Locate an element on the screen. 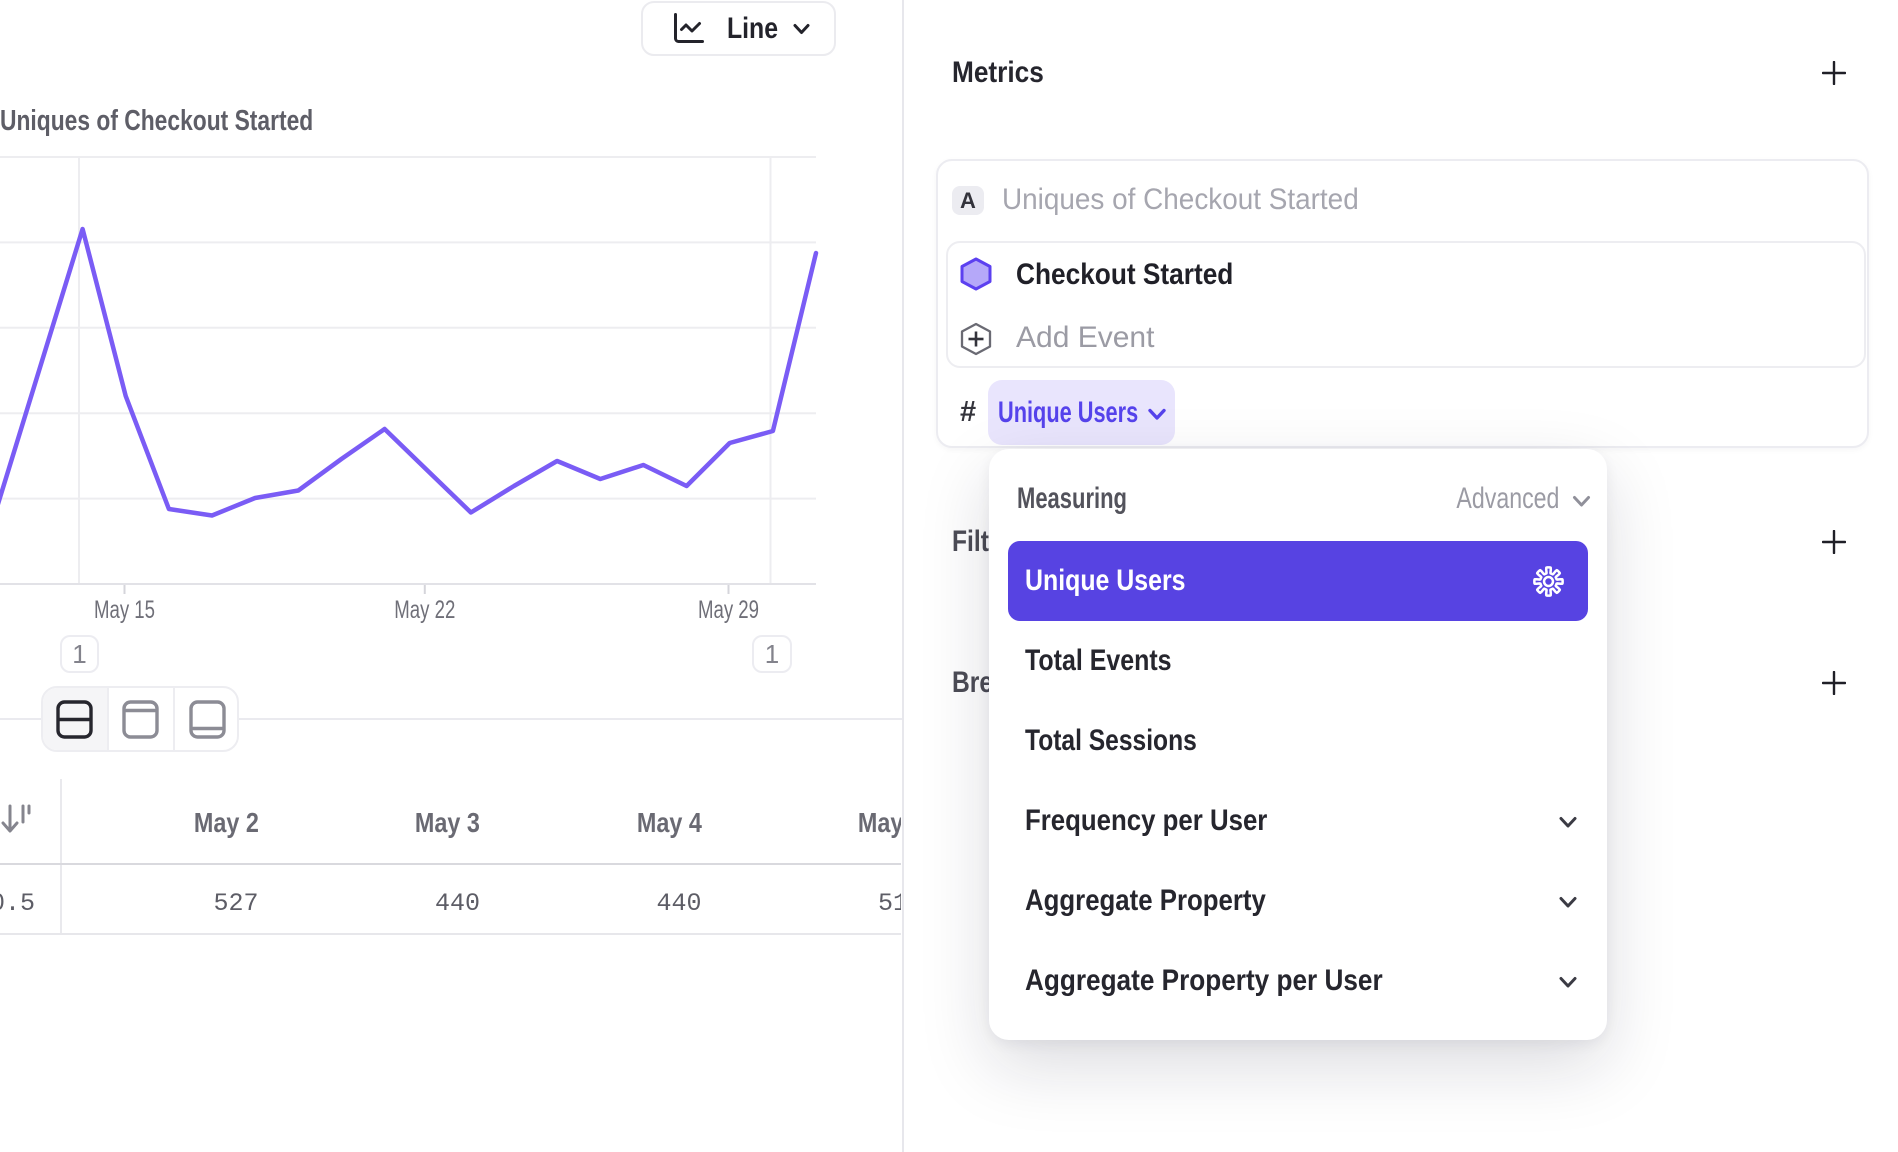  svg-text: May 22 is located at coordinates (424, 610).